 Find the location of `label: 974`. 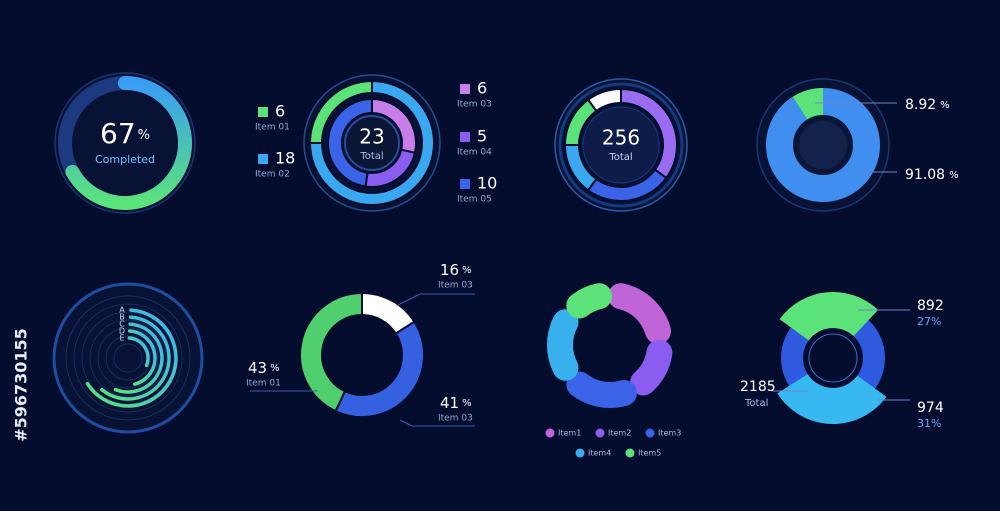

label: 974 is located at coordinates (930, 408).